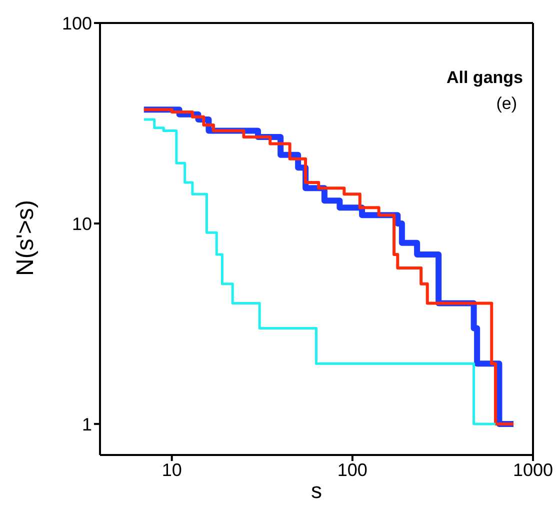  Describe the element at coordinates (25, 238) in the screenshot. I see `y-axis-title: N(s'>s)` at that location.